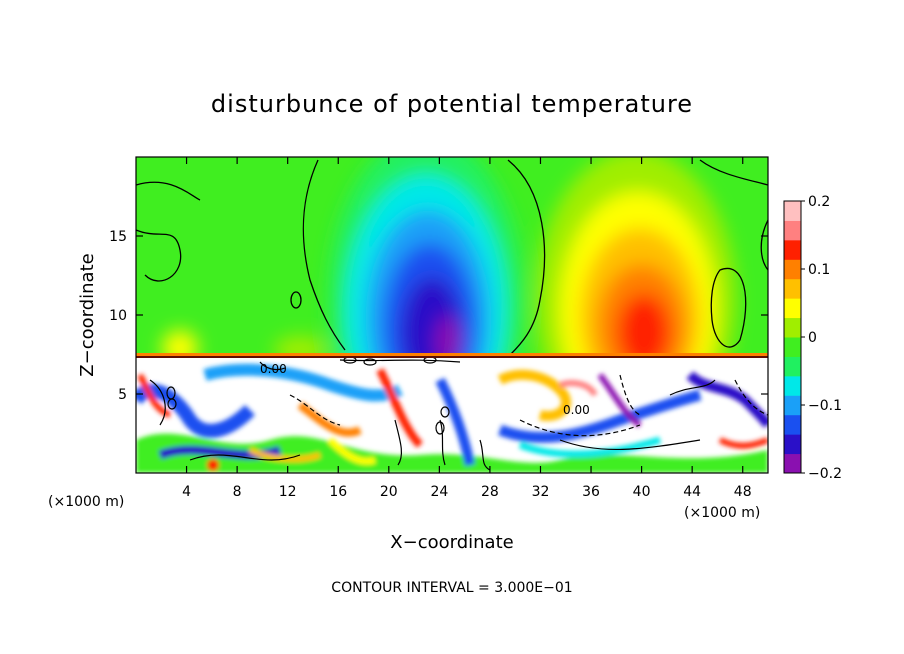  I want to click on colorbar-label: 0.1, so click(819, 270).